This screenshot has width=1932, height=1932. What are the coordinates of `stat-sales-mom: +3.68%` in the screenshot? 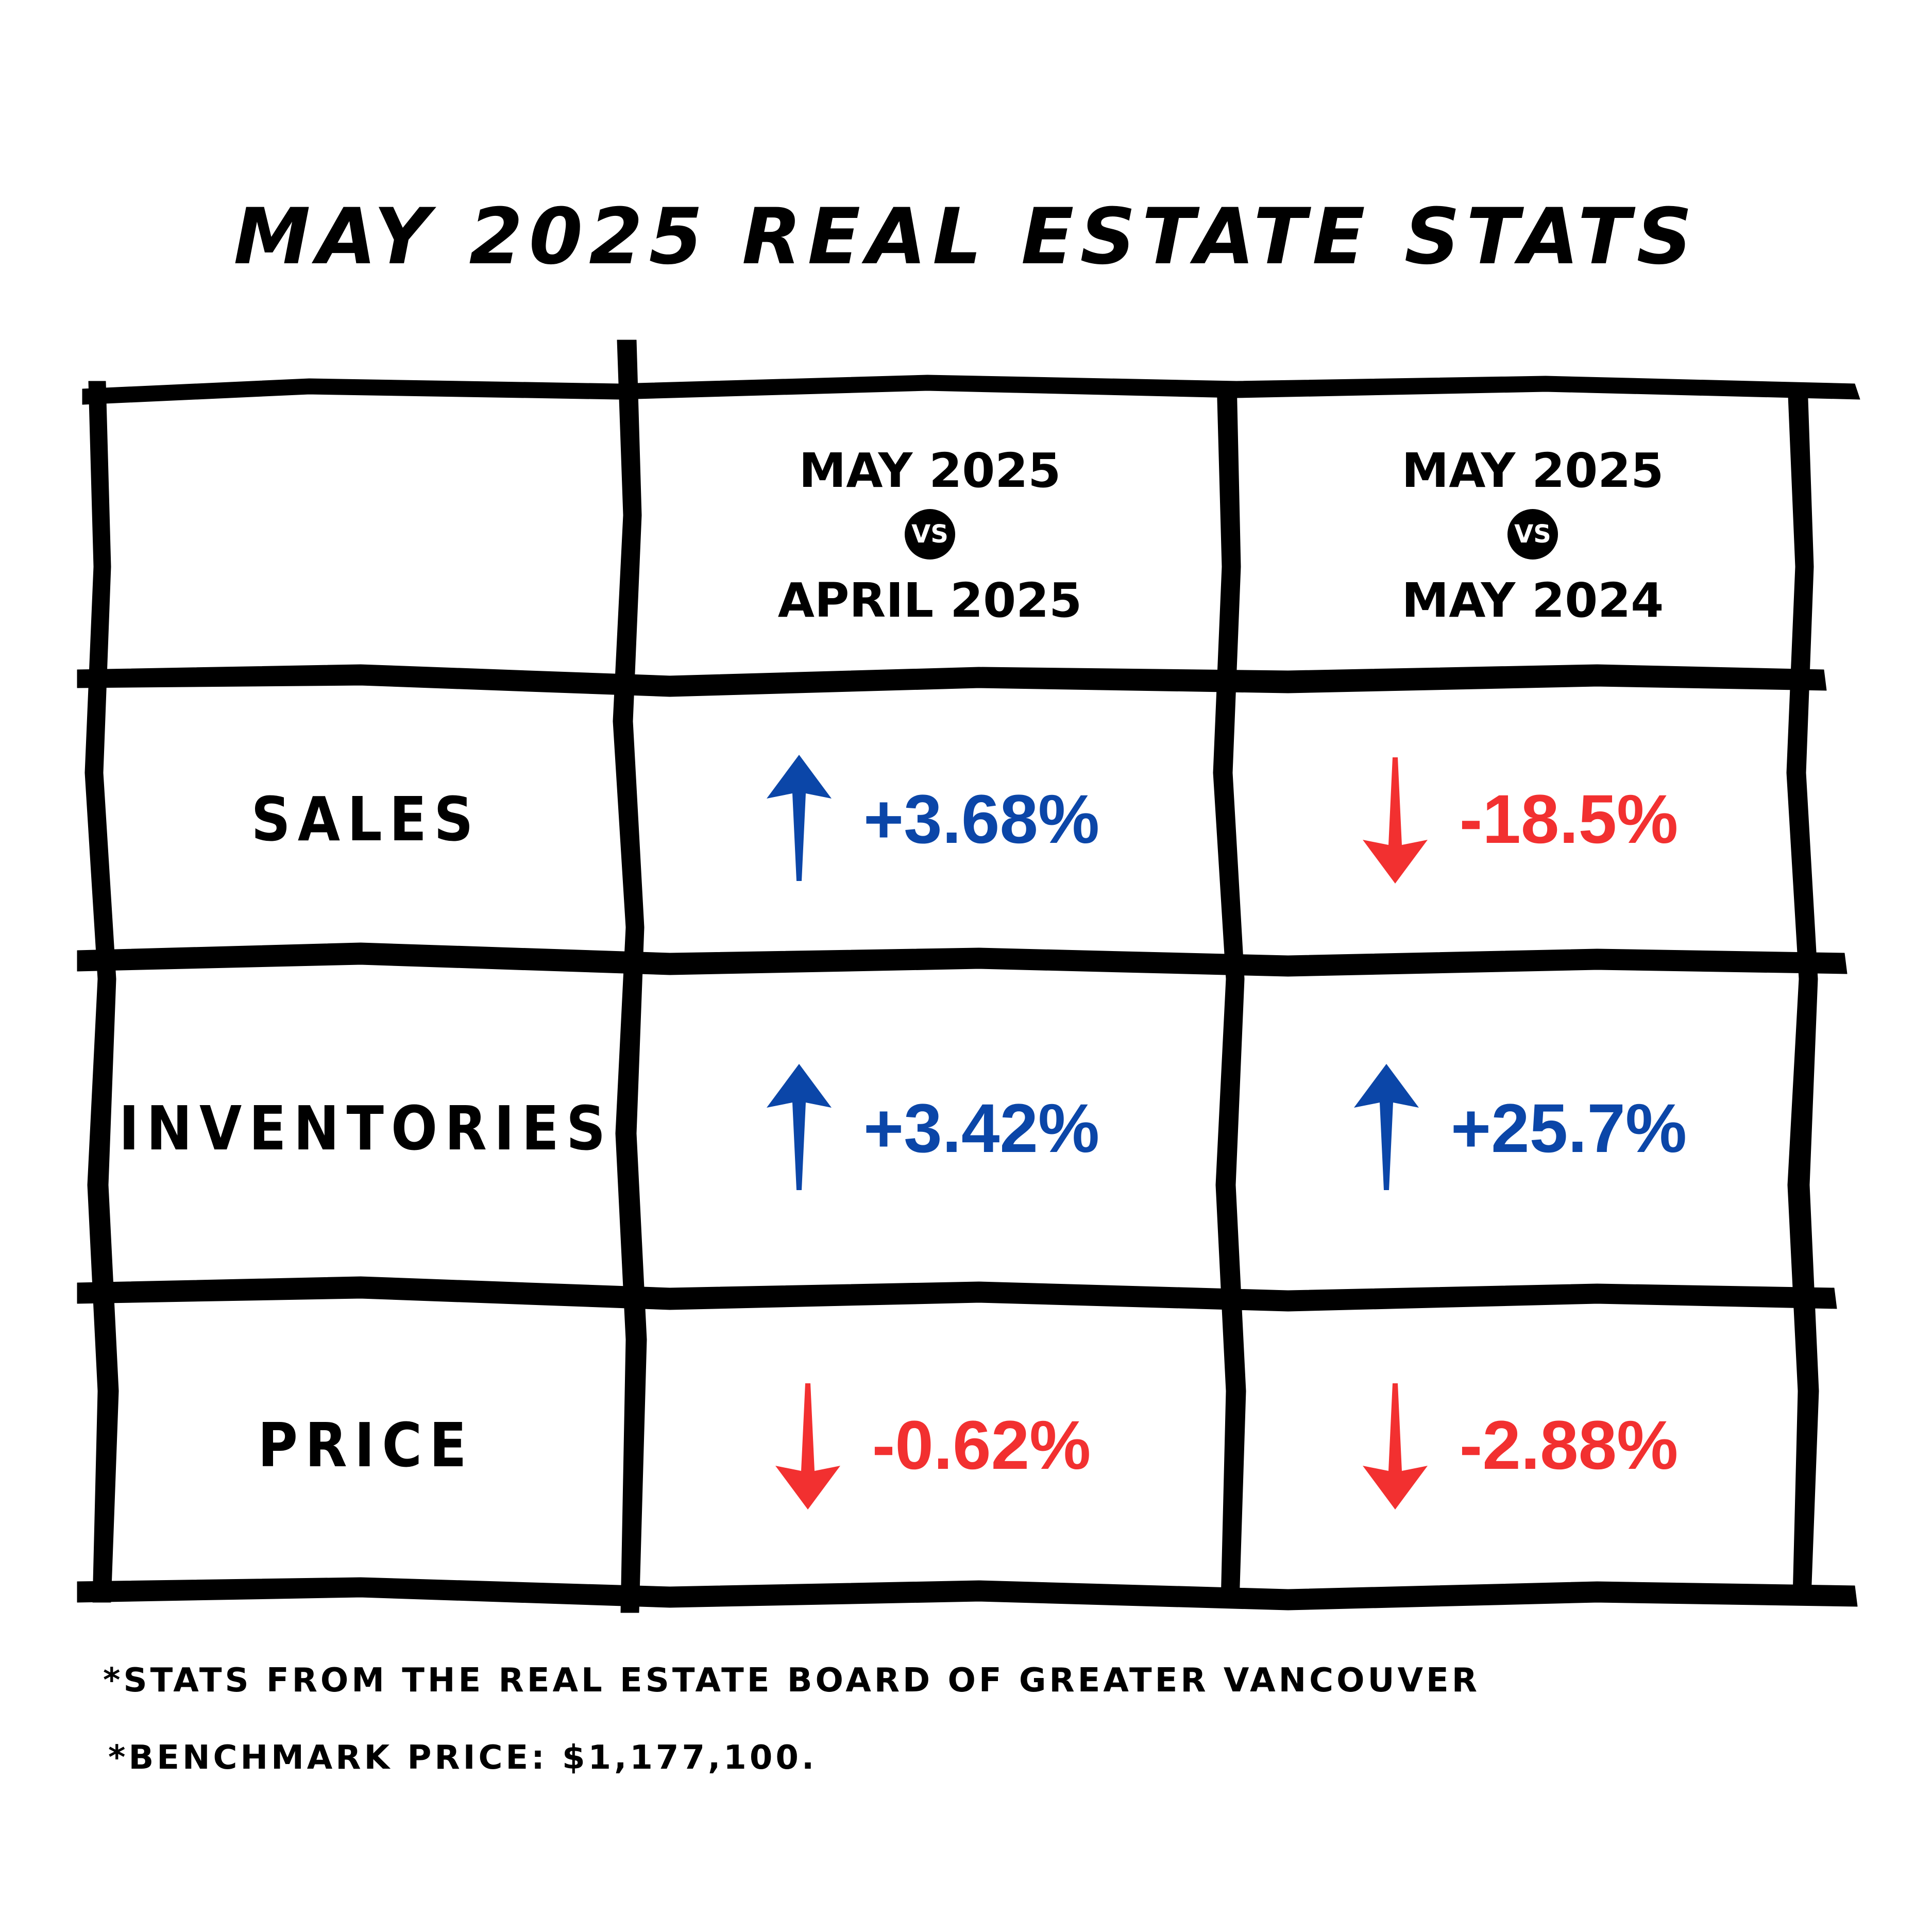 It's located at (932, 819).